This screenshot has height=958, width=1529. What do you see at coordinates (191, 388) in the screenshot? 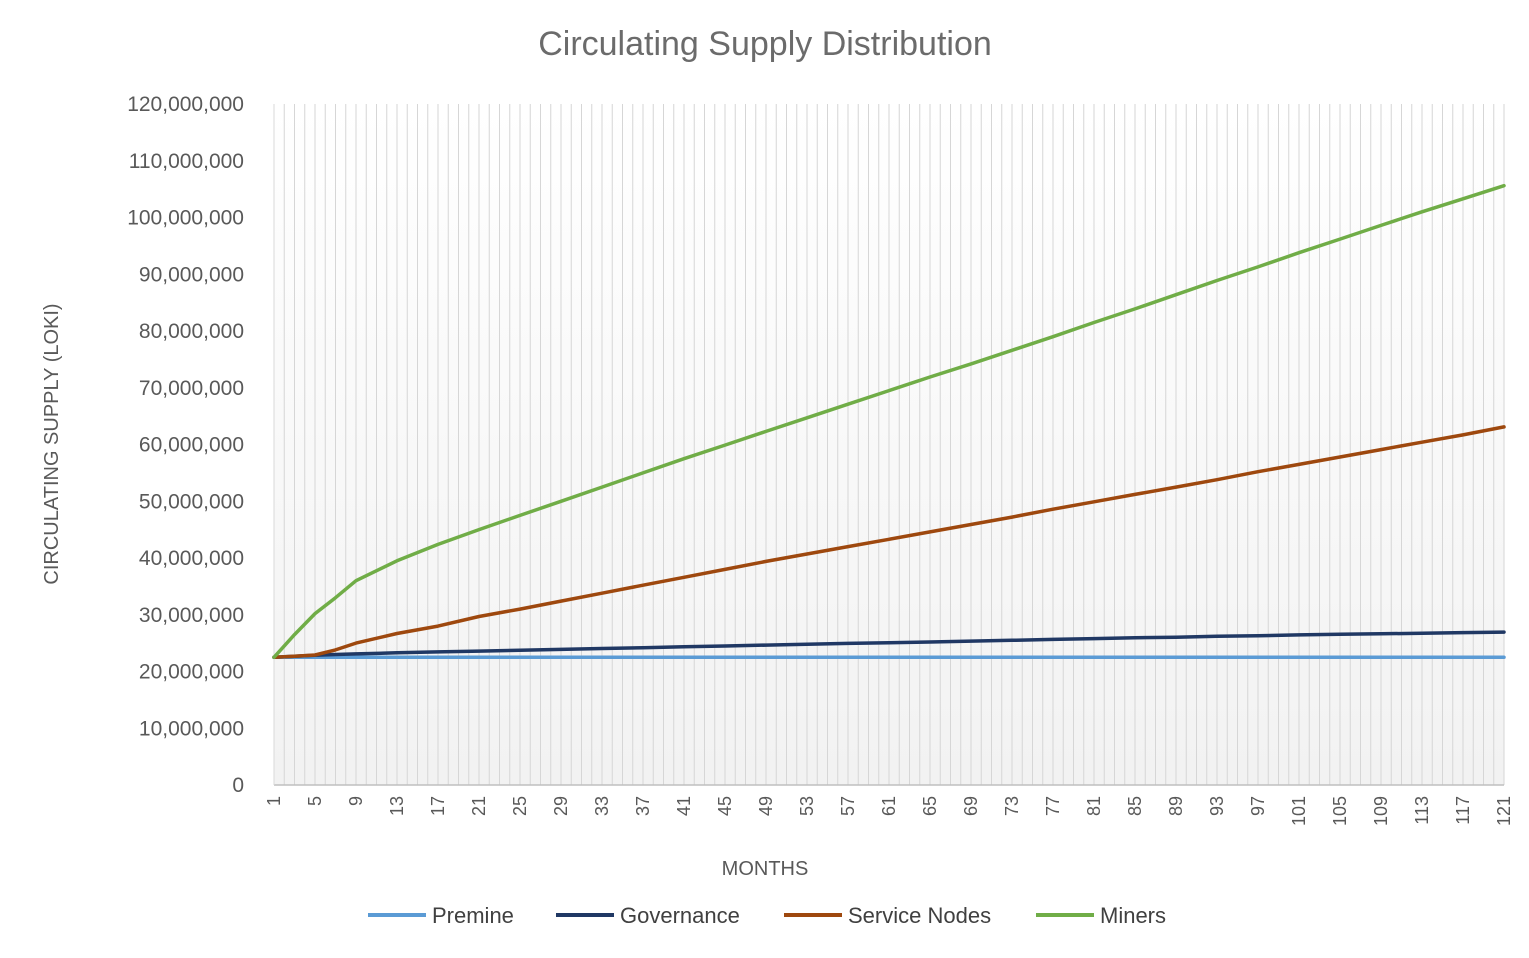
I see `y-tick-label: 70,000,000` at bounding box center [191, 388].